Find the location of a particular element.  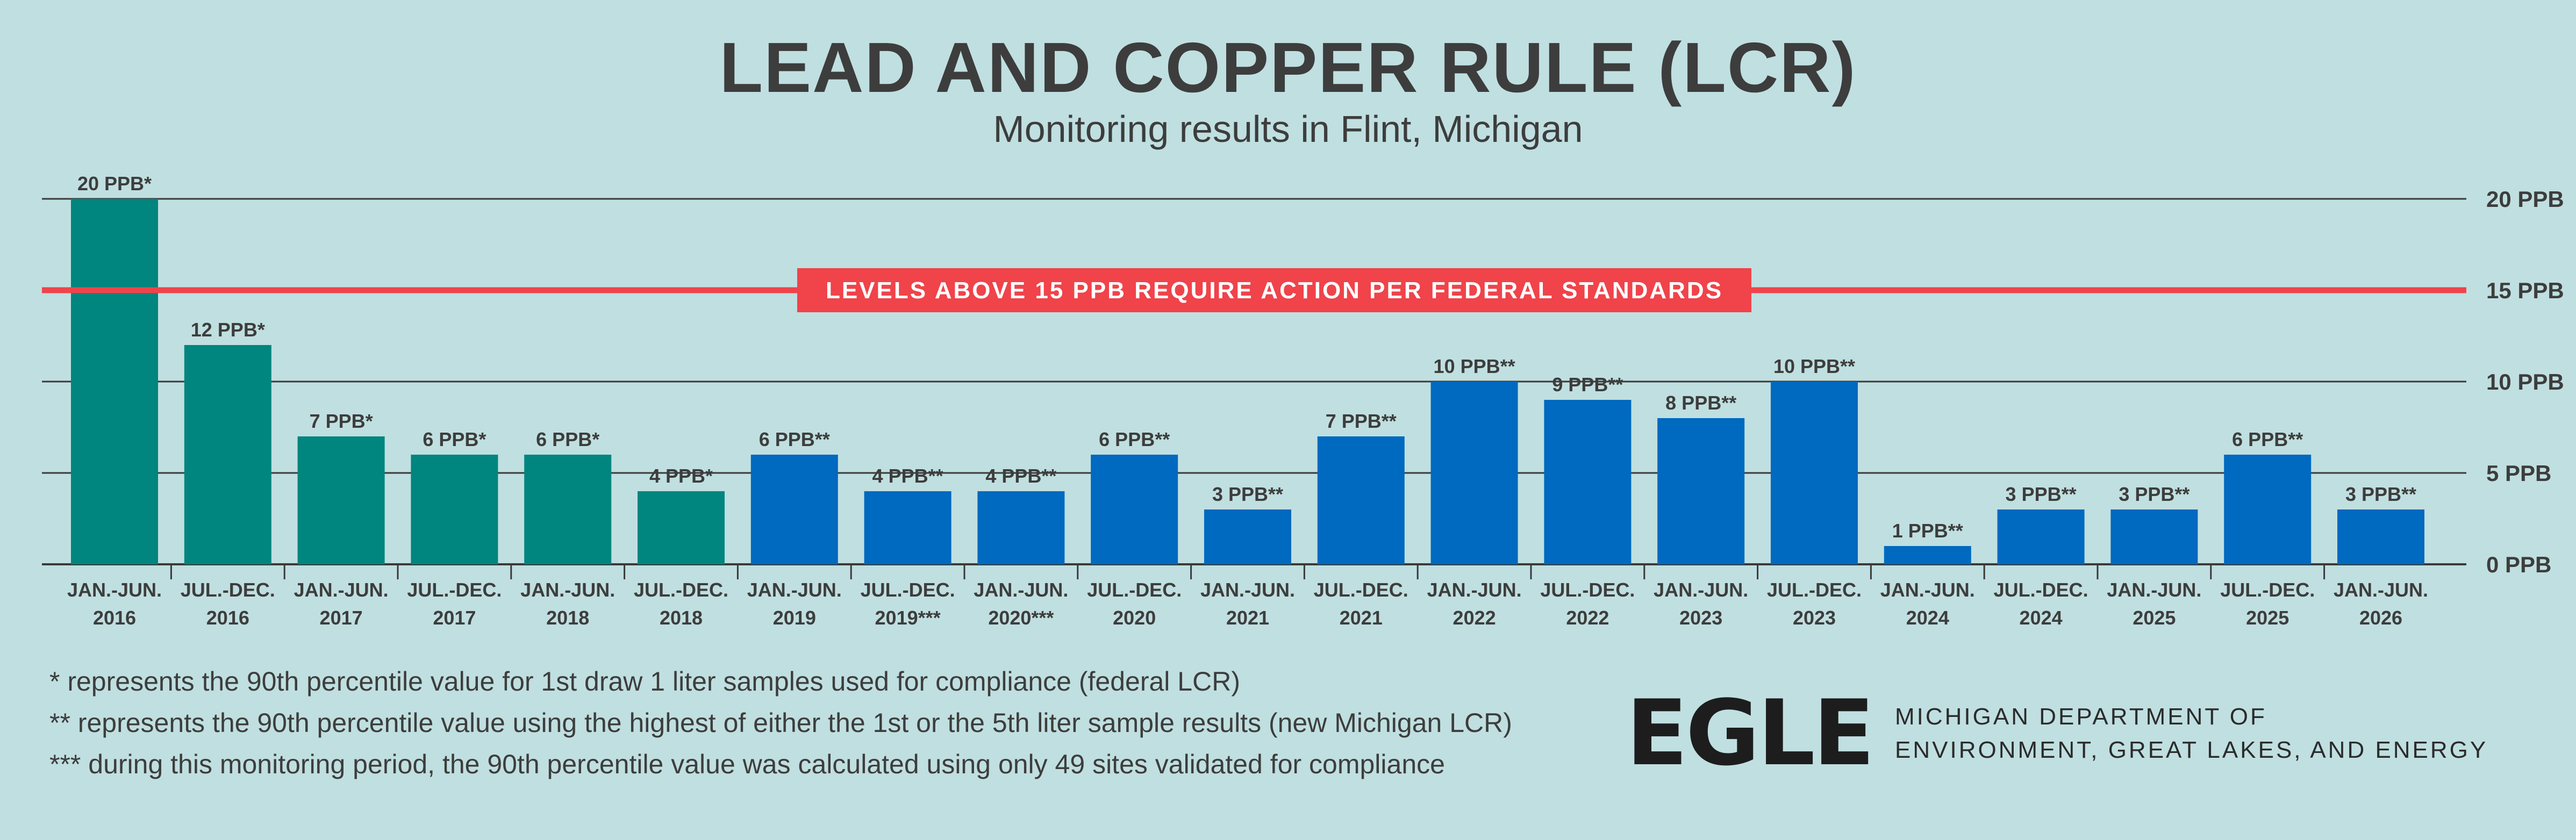

data-label: 9 PPB** is located at coordinates (1587, 385).